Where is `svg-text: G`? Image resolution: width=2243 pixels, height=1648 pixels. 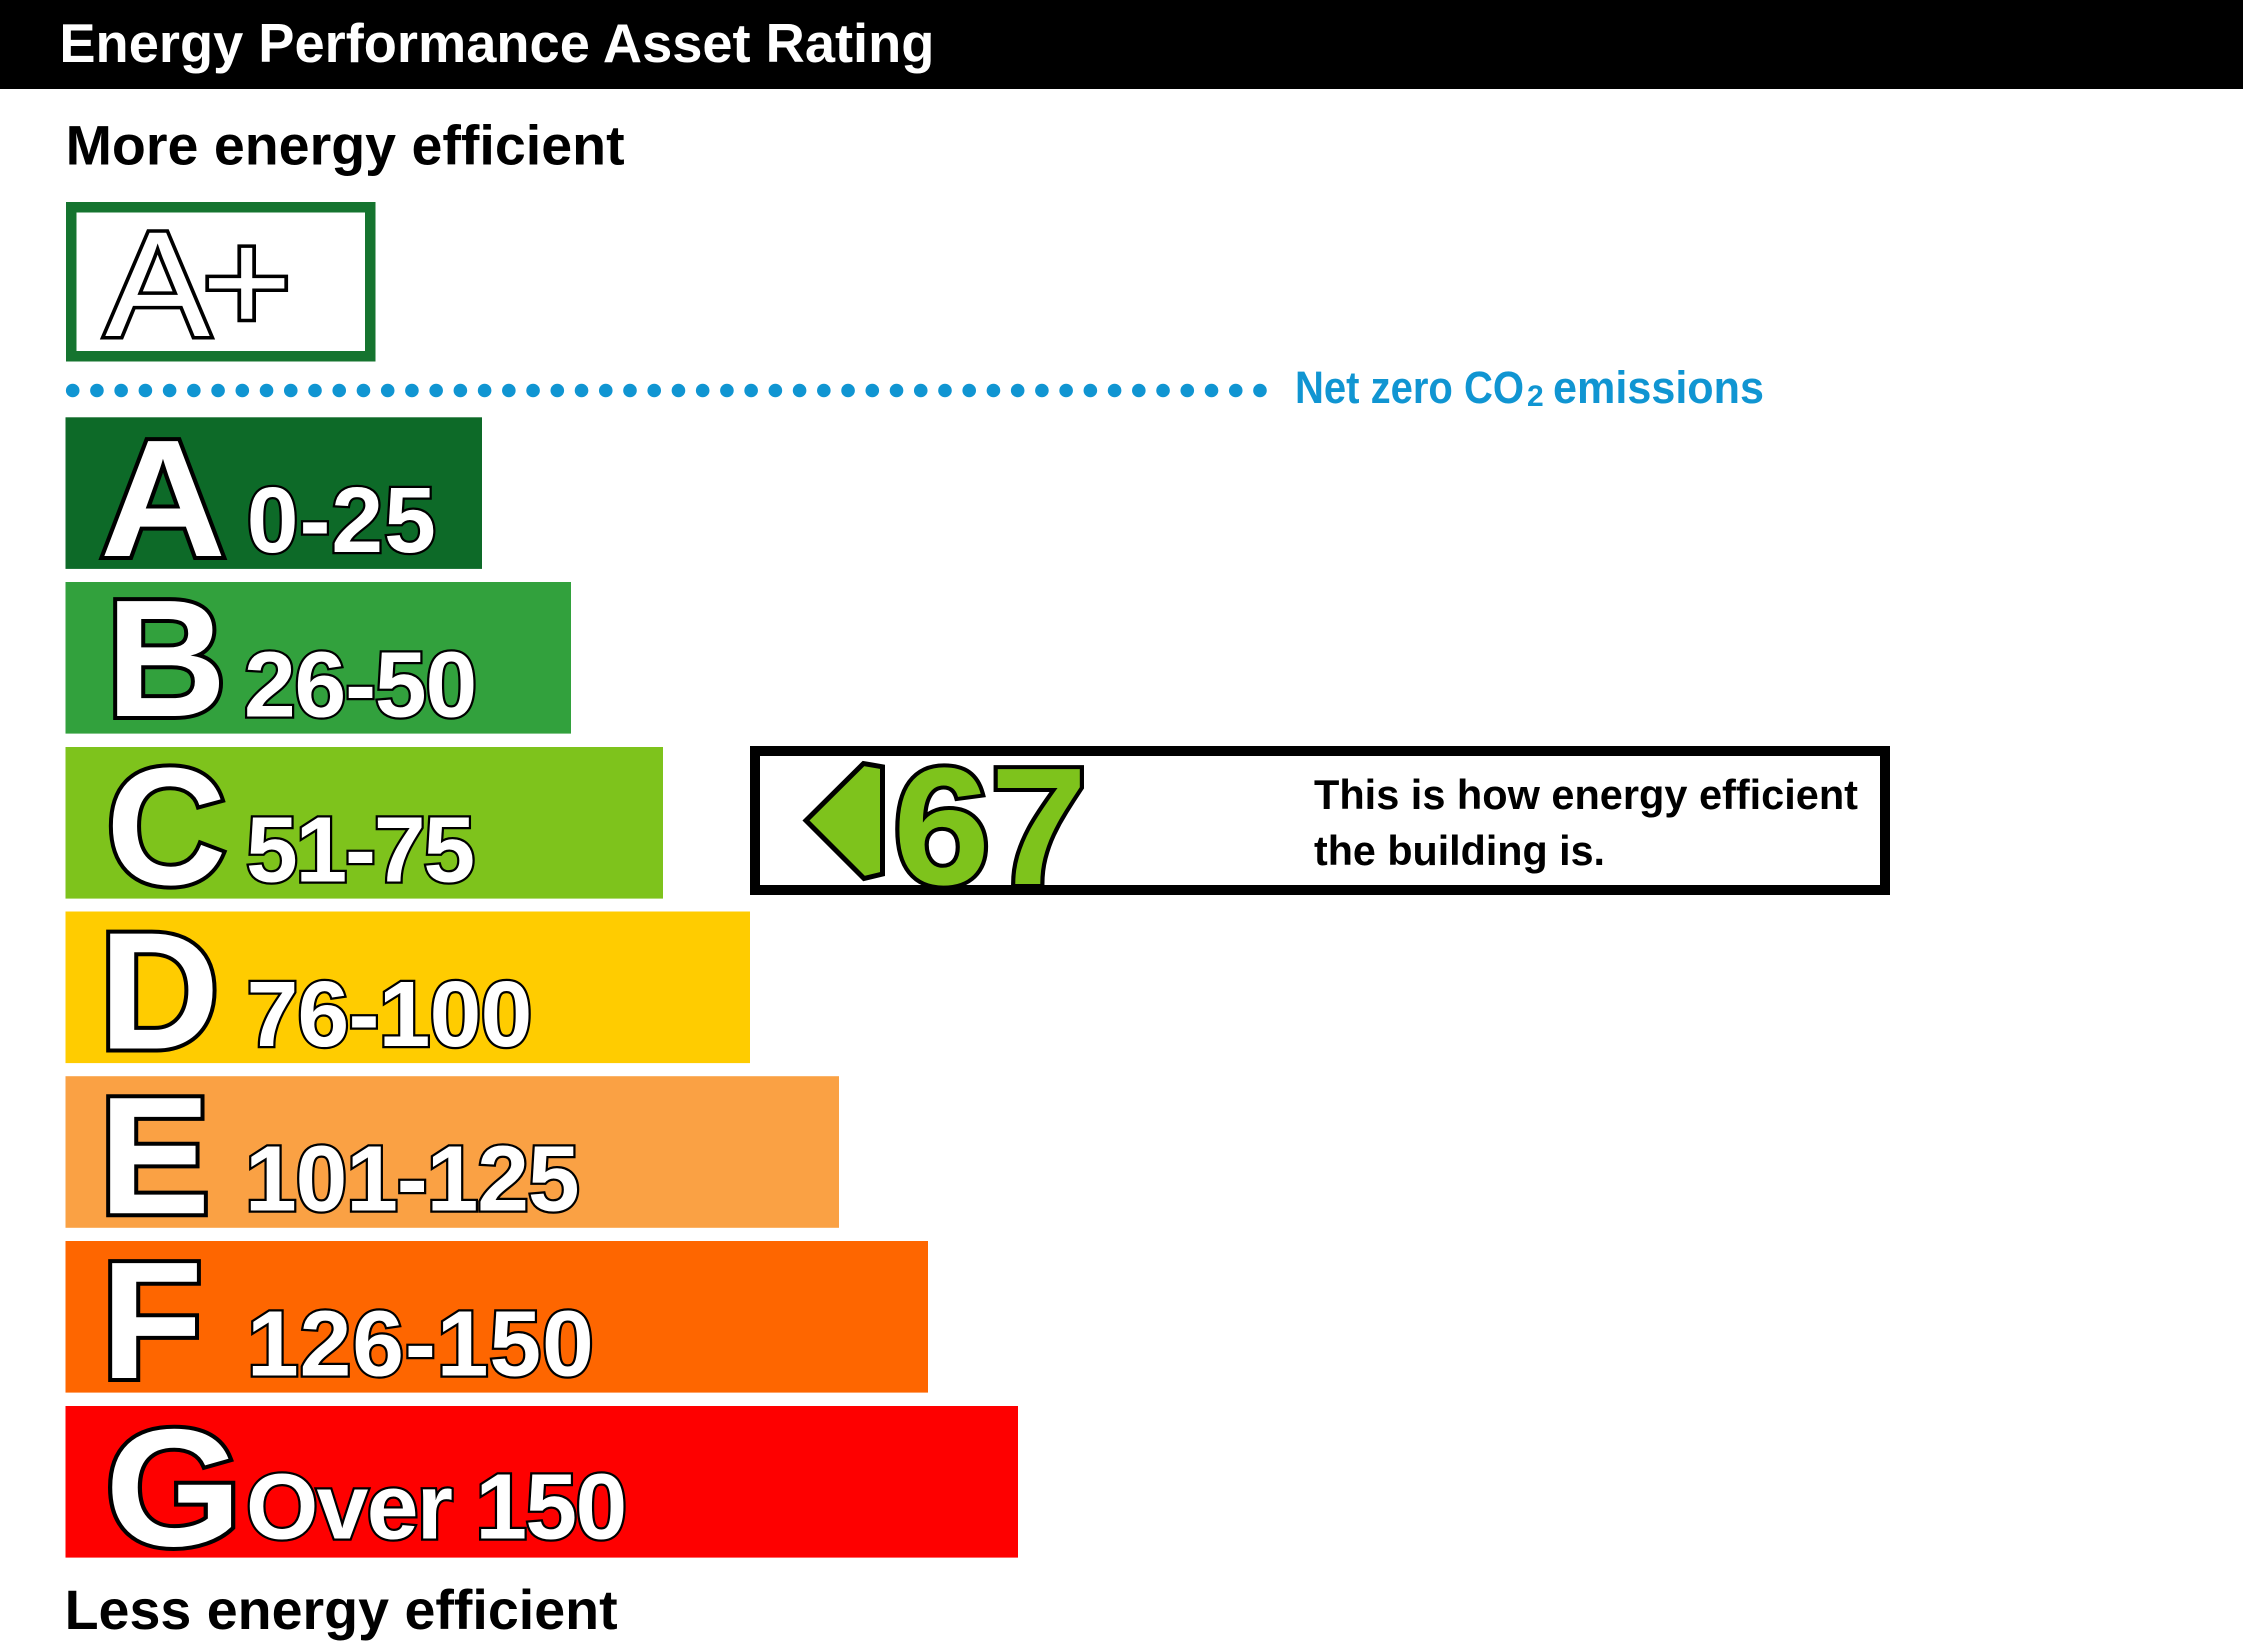
svg-text: G is located at coordinates (173, 1488).